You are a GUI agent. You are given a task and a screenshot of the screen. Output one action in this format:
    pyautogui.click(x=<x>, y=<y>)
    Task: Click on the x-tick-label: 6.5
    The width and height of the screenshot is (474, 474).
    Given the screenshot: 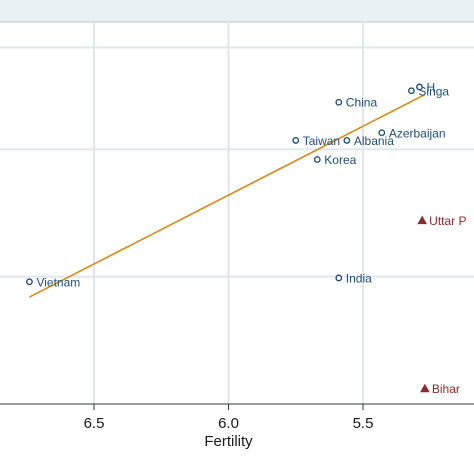 What is the action you would take?
    pyautogui.click(x=94, y=423)
    